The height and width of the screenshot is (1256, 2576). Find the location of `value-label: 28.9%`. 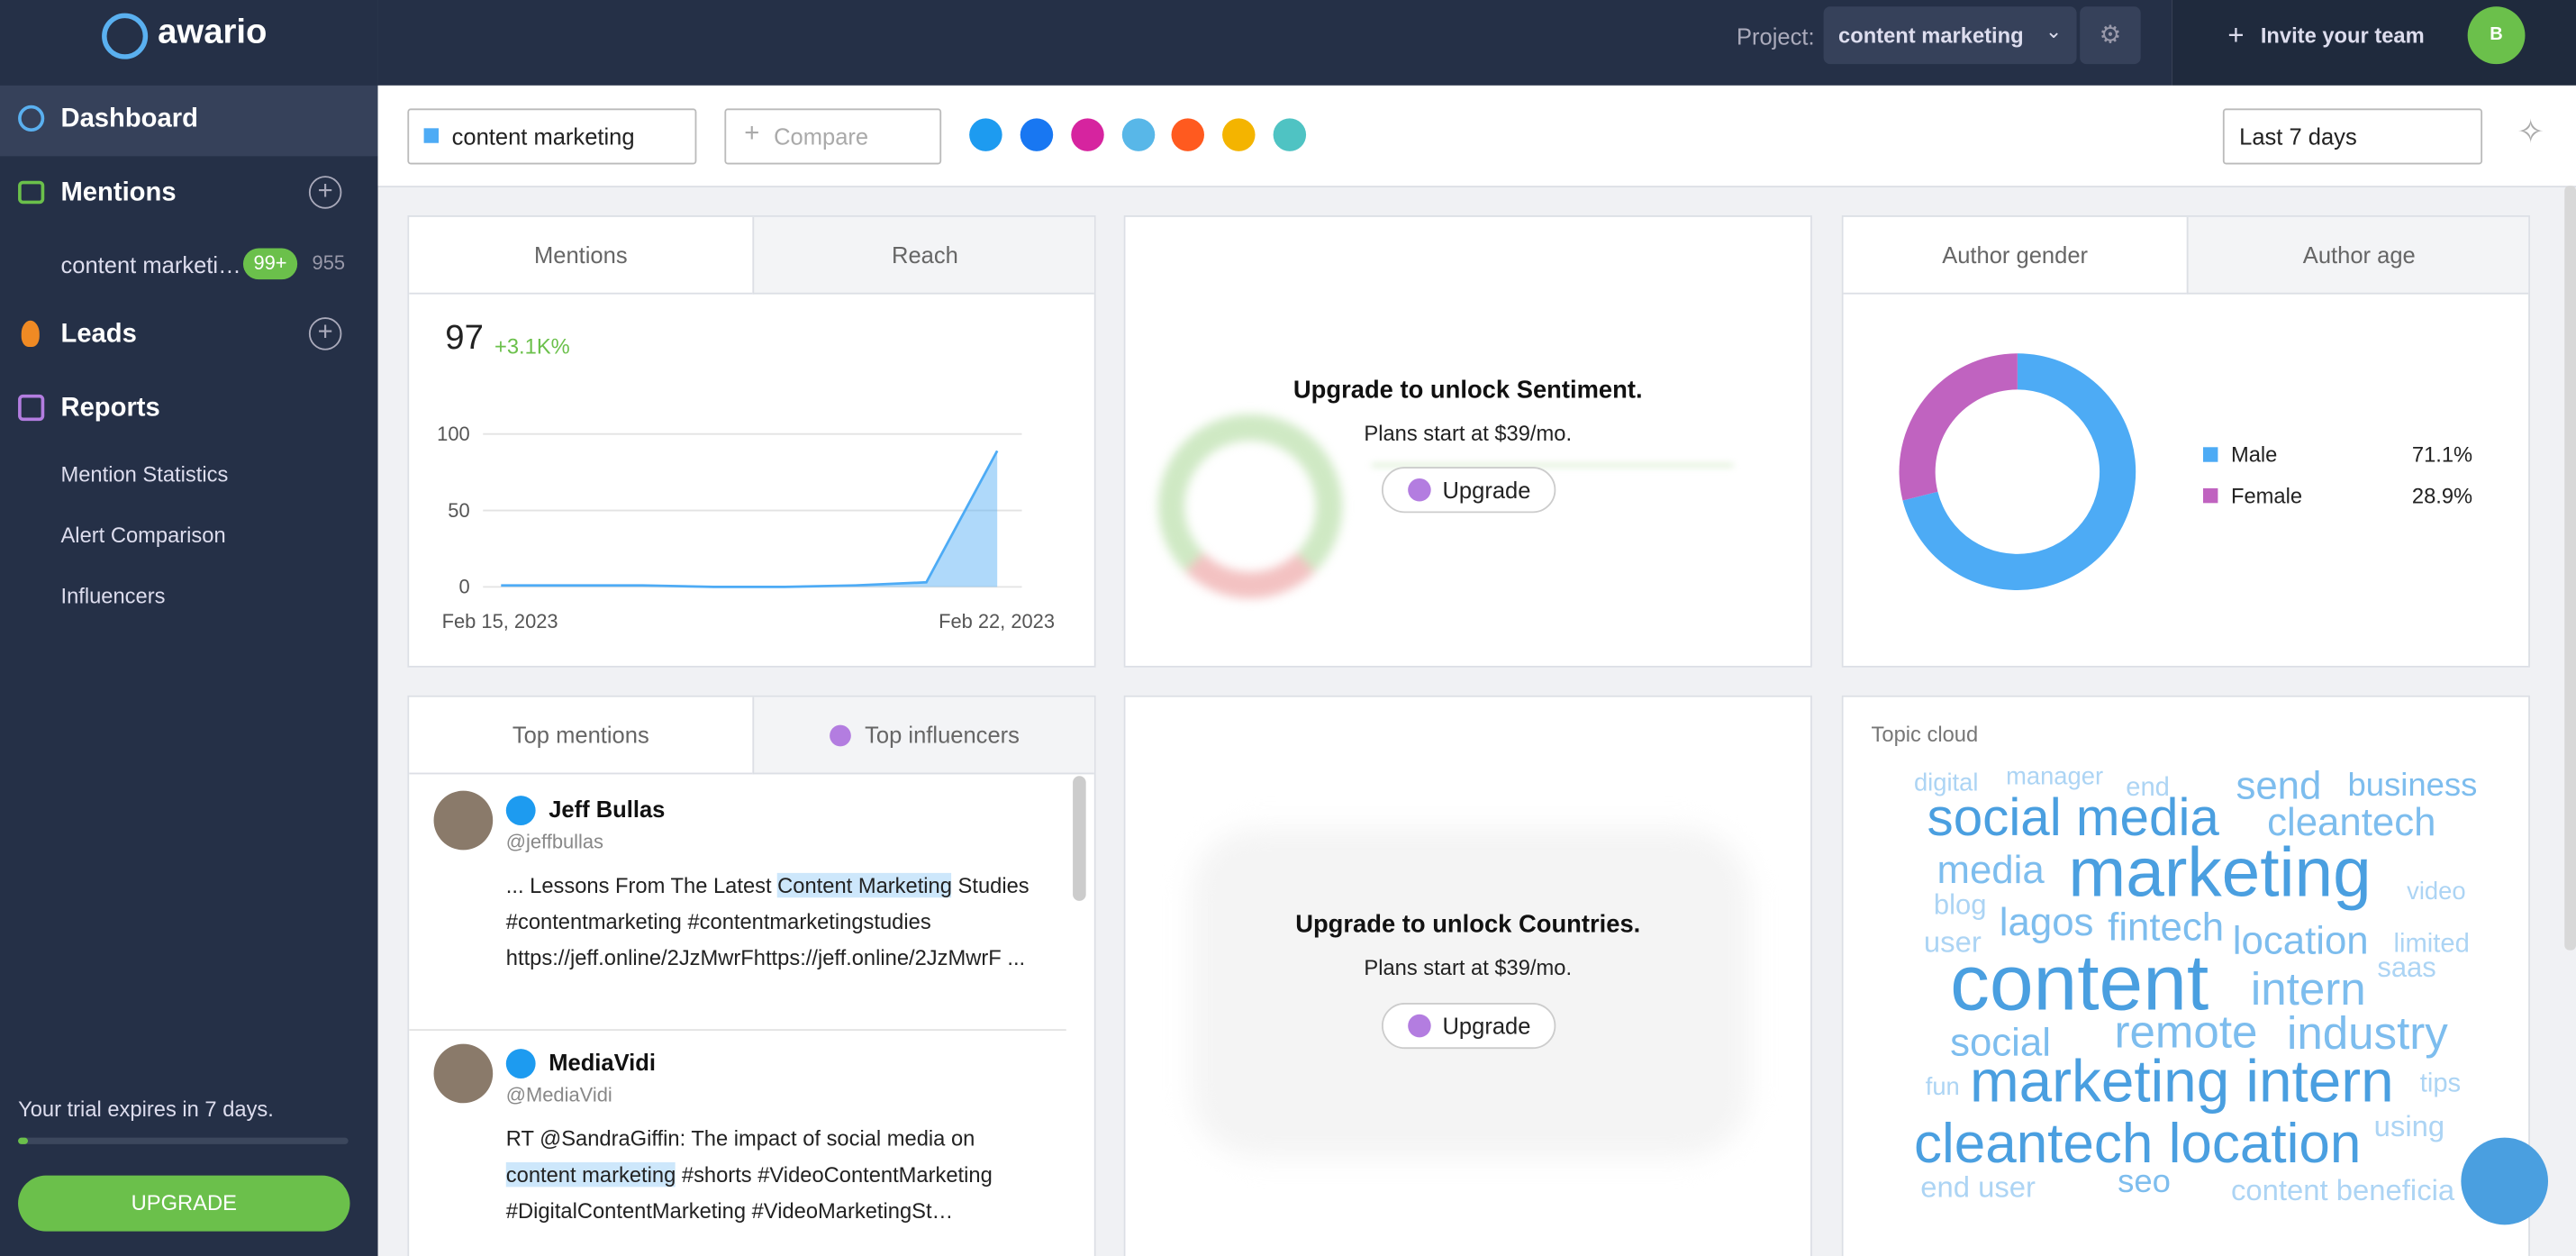

value-label: 28.9% is located at coordinates (2442, 496).